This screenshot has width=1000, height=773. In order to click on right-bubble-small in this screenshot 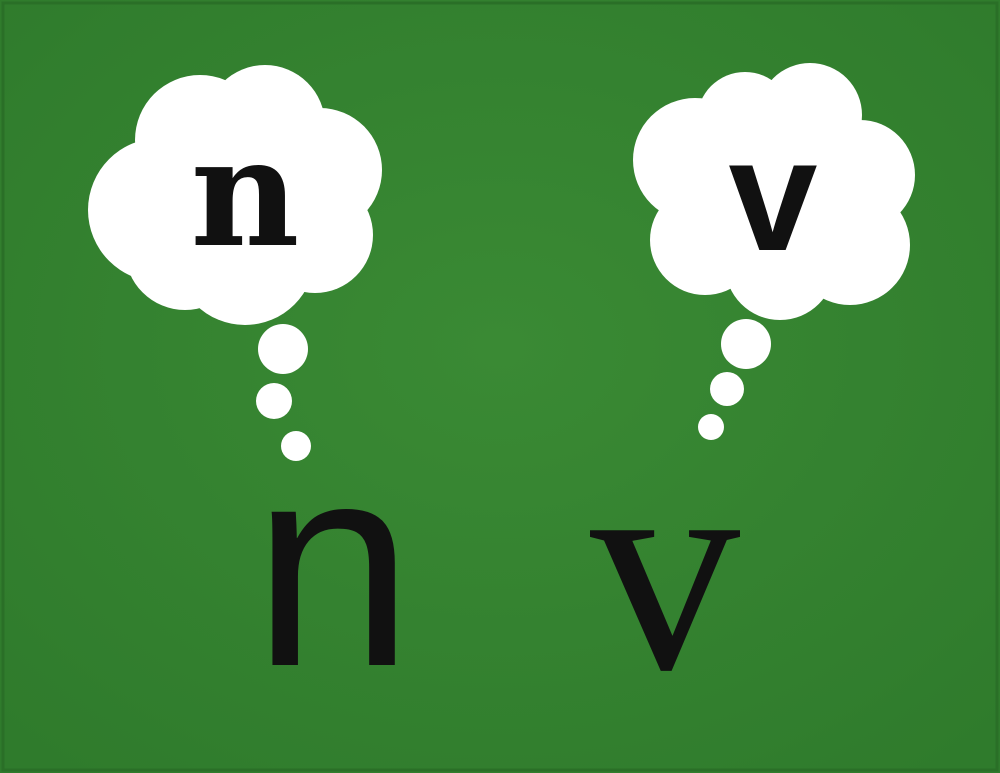, I will do `click(711, 427)`.